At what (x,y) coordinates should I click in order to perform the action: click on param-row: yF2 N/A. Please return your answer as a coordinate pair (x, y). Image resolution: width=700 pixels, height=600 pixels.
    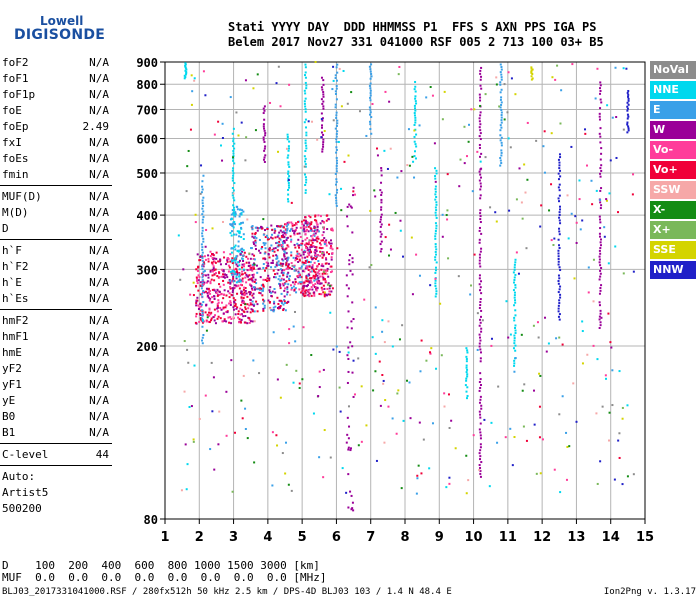
    Looking at the image, I should click on (56, 369).